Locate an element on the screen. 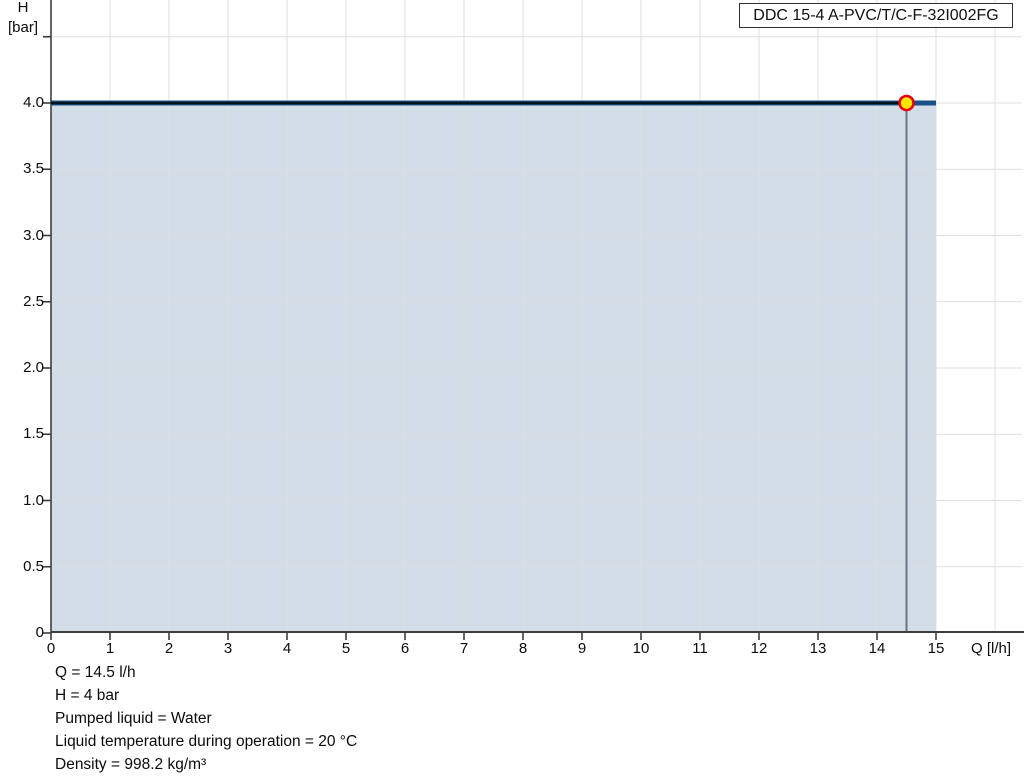  x-tick-label: 13 is located at coordinates (818, 648).